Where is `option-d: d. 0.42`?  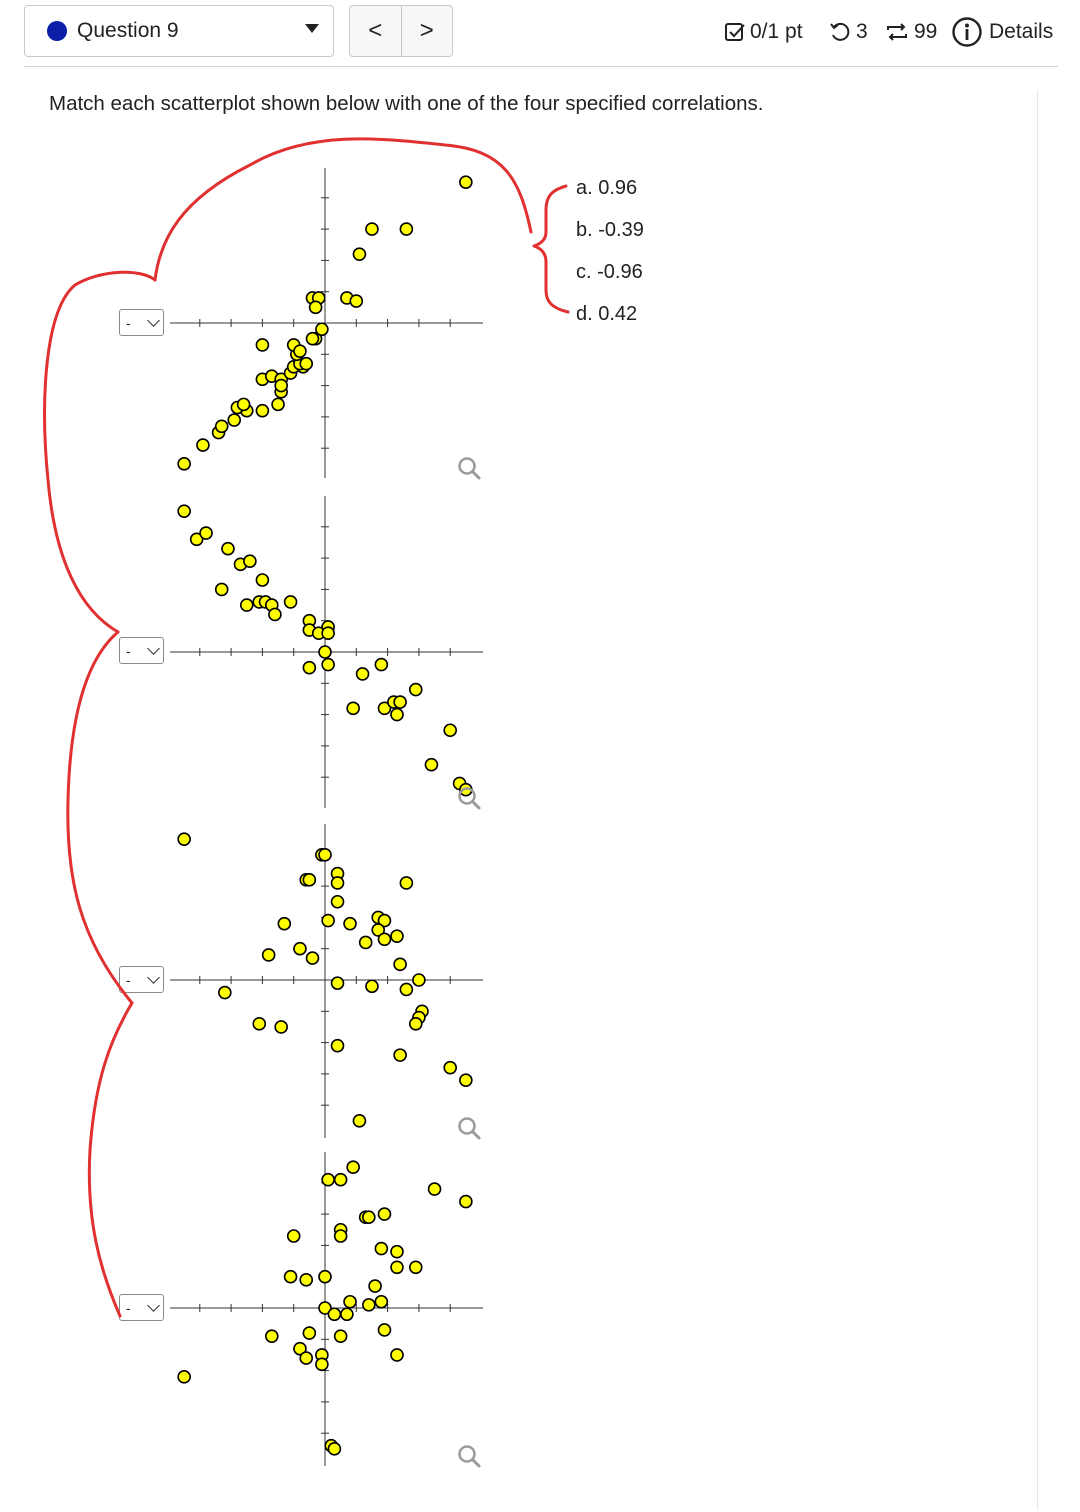 option-d: d. 0.42 is located at coordinates (607, 314).